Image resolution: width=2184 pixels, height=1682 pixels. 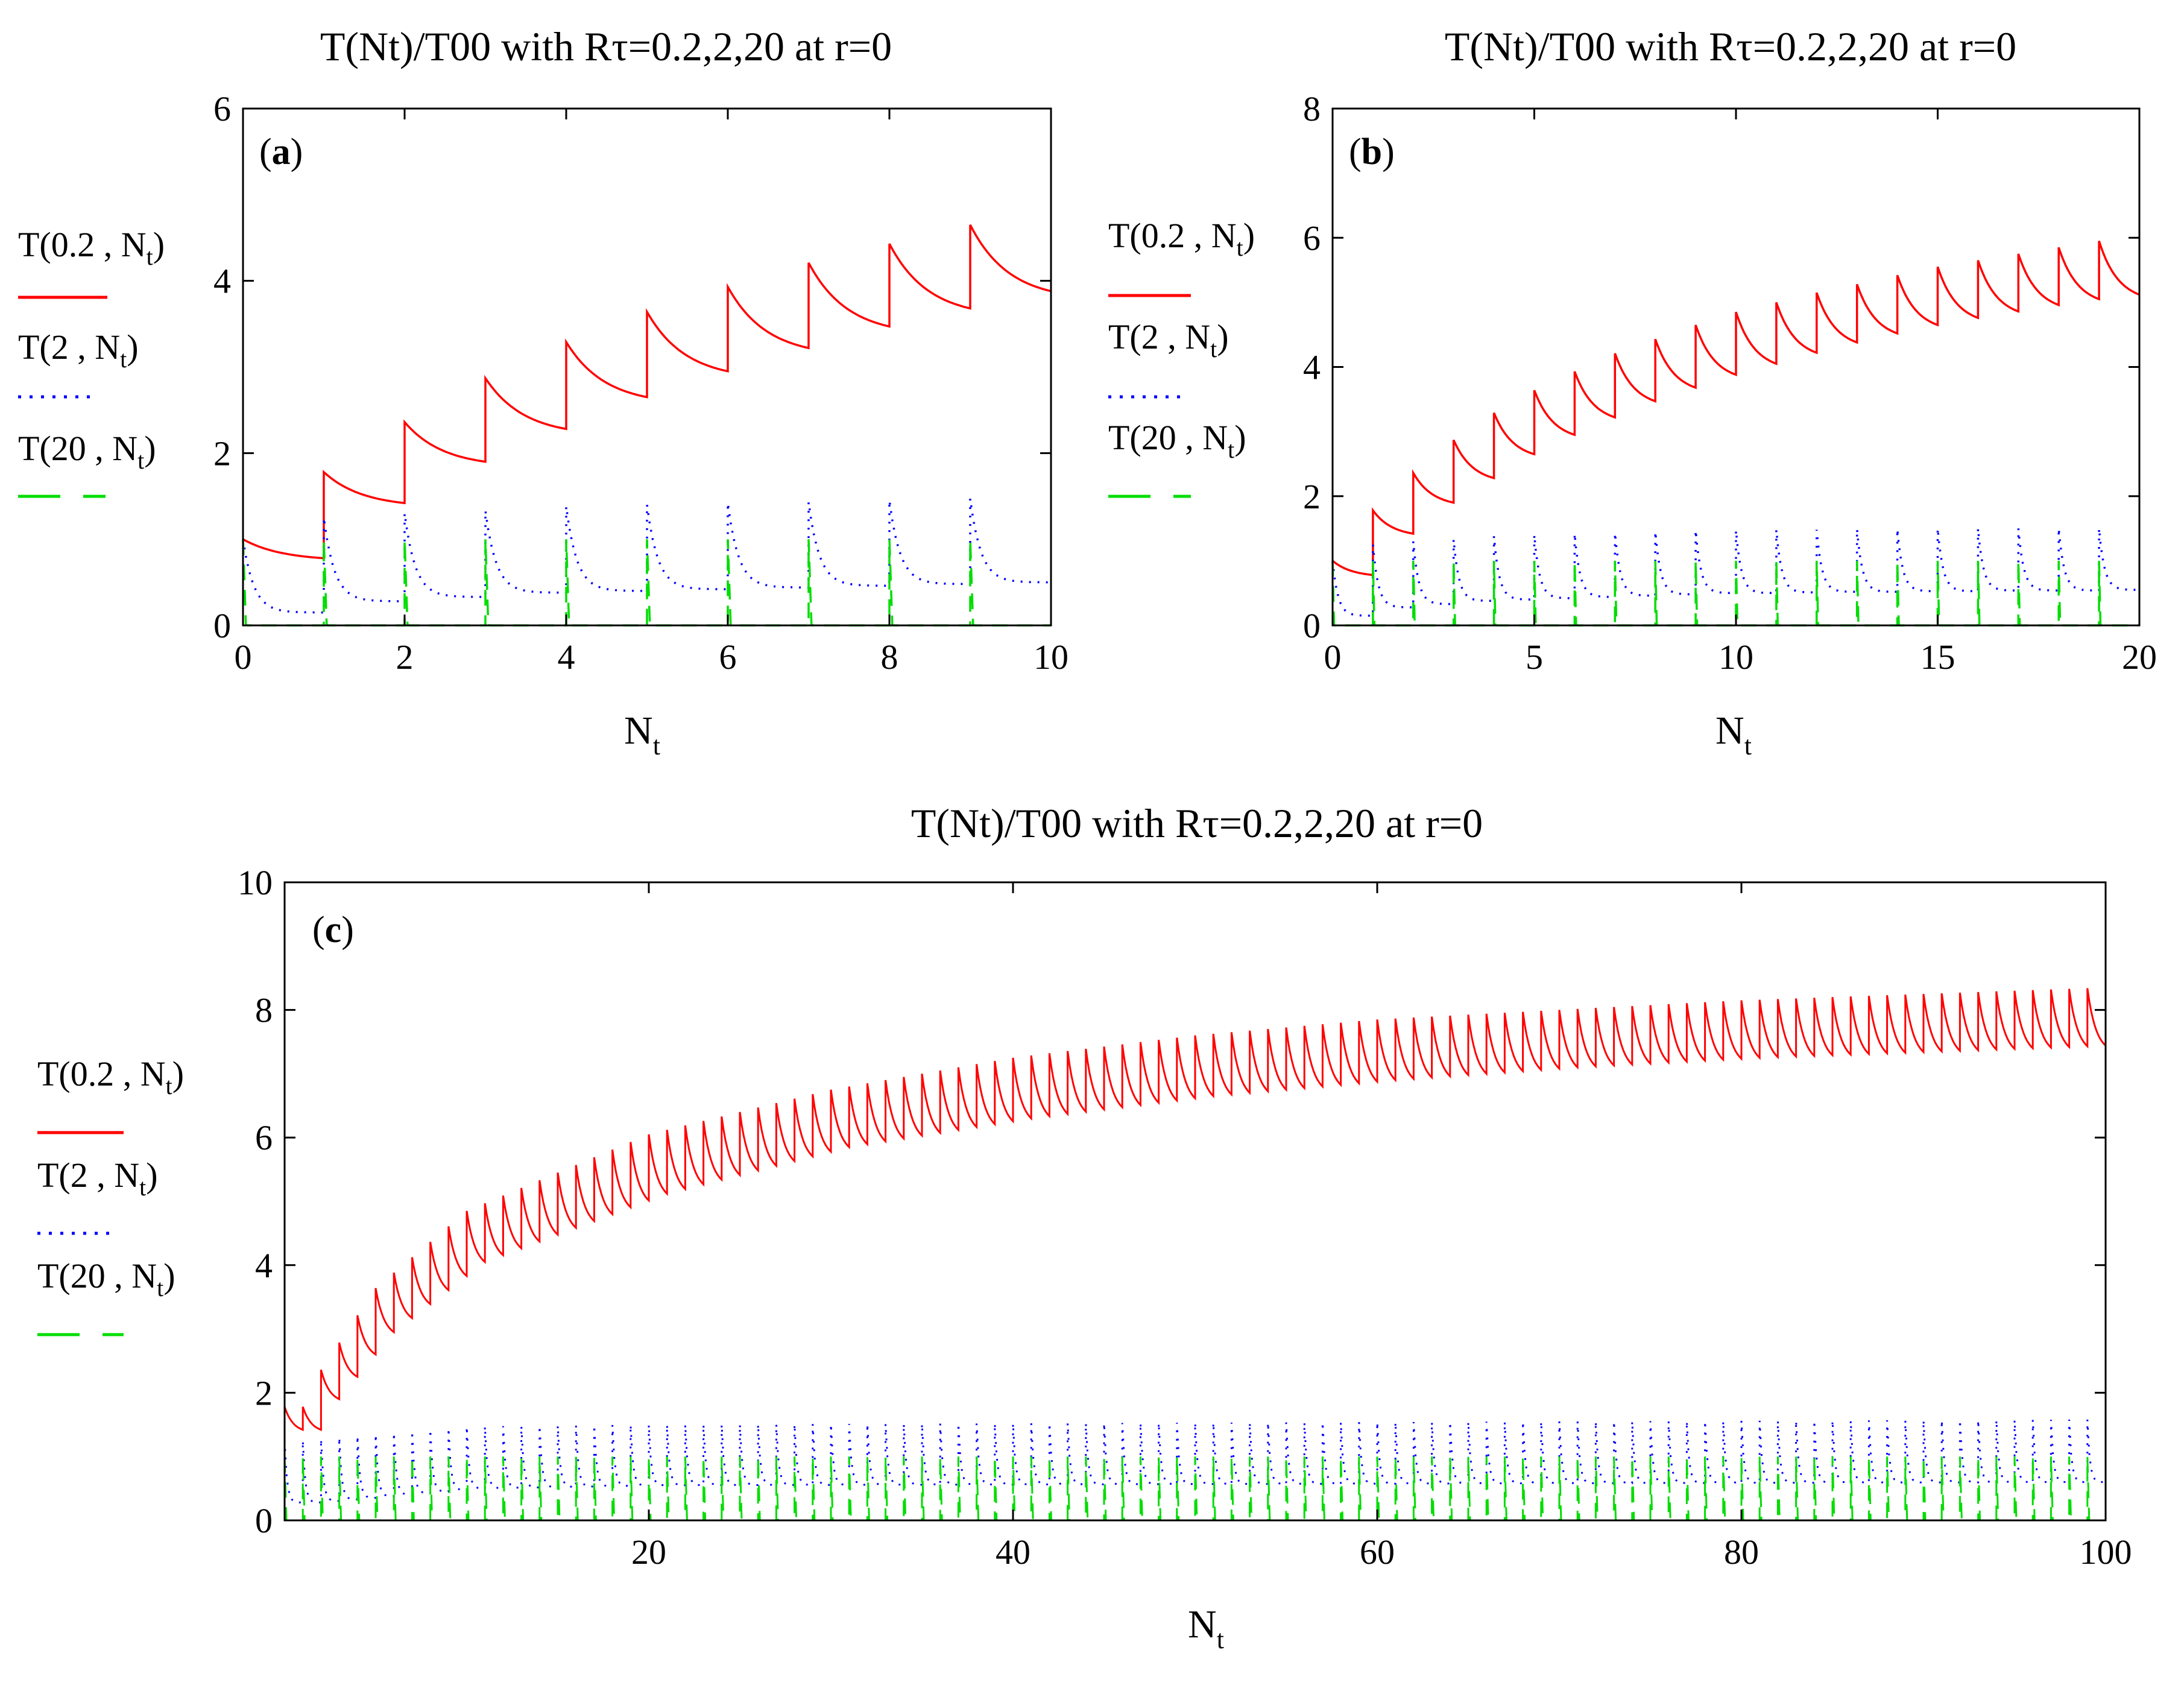 I want to click on y-tick-label: 10, so click(x=256, y=882).